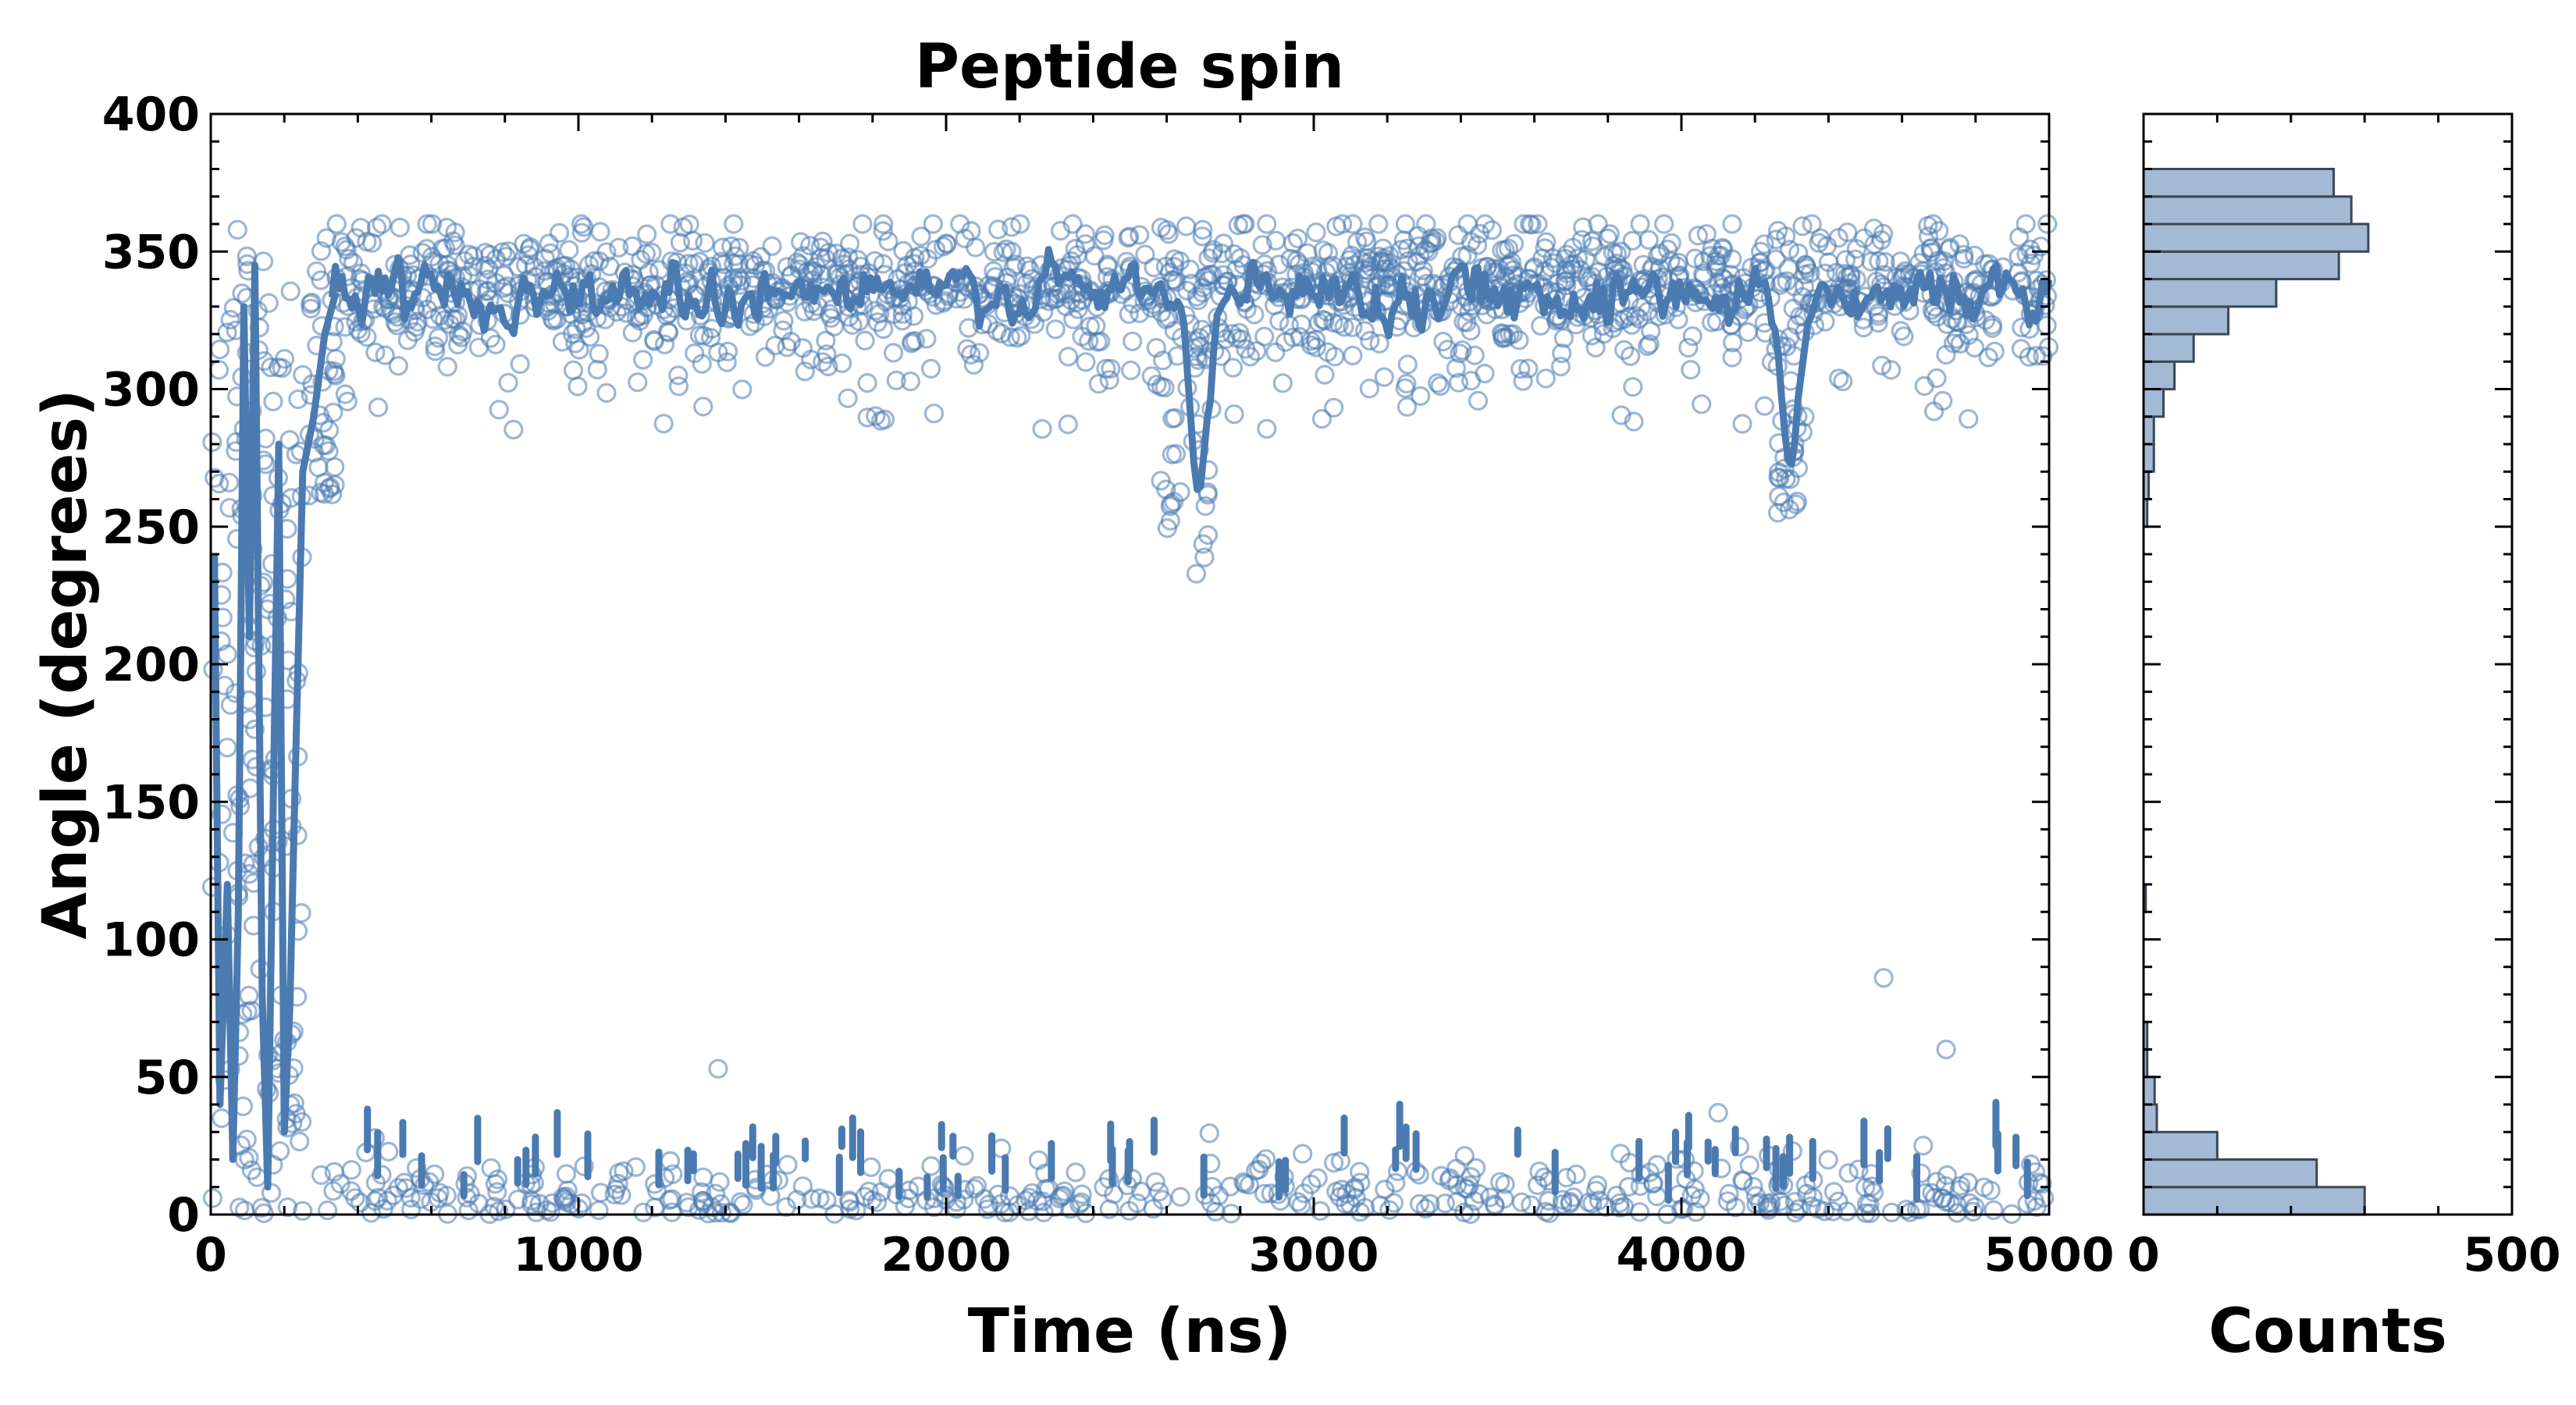 This screenshot has height=1405, width=2576. Describe the element at coordinates (2344, 1255) in the screenshot. I see `histogram-x-tick-labels: 0 500` at that location.